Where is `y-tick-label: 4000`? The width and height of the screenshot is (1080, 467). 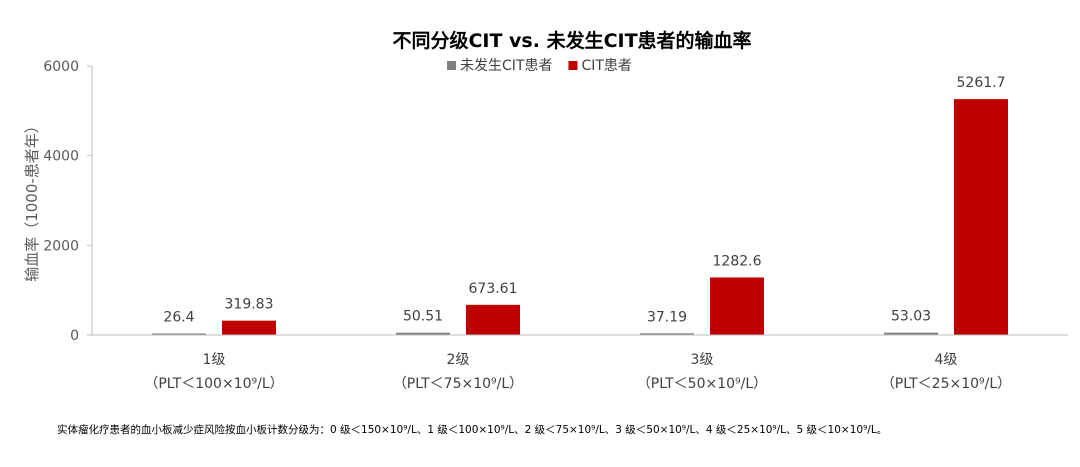 y-tick-label: 4000 is located at coordinates (61, 157).